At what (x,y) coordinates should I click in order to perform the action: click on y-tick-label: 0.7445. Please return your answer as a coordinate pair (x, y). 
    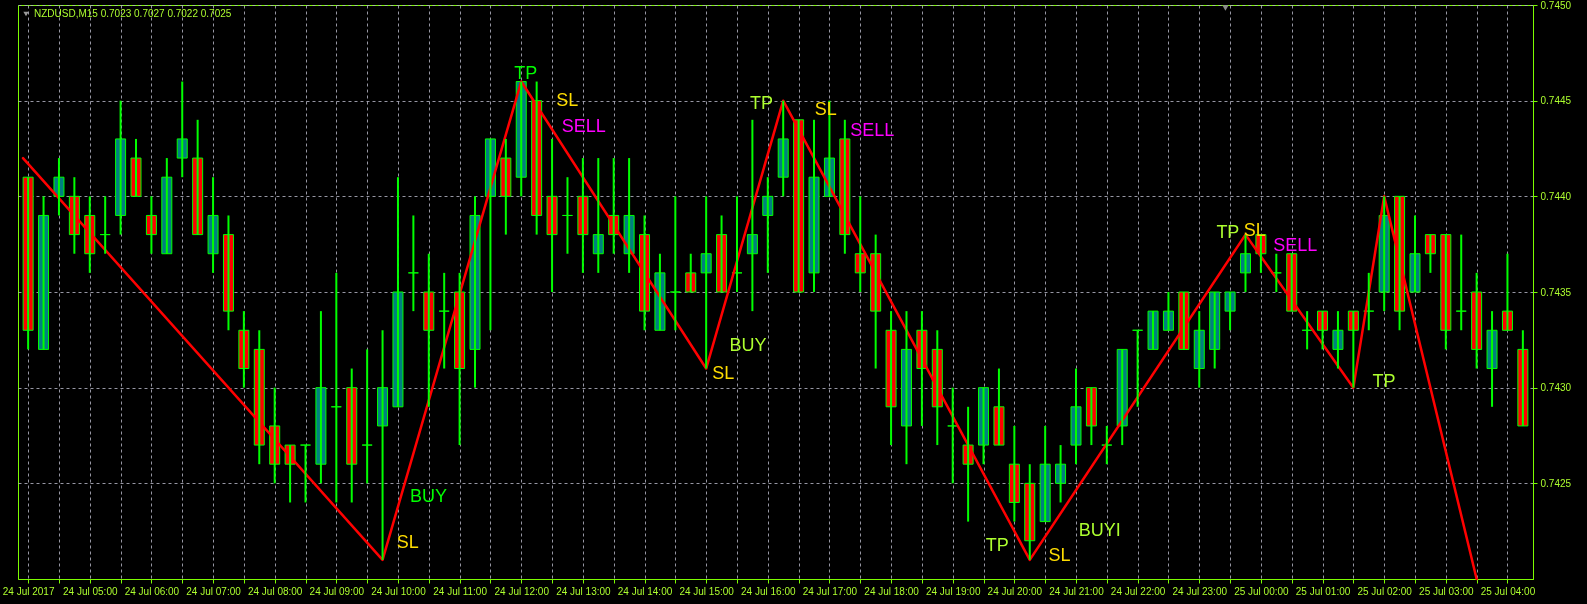
    Looking at the image, I should click on (1556, 101).